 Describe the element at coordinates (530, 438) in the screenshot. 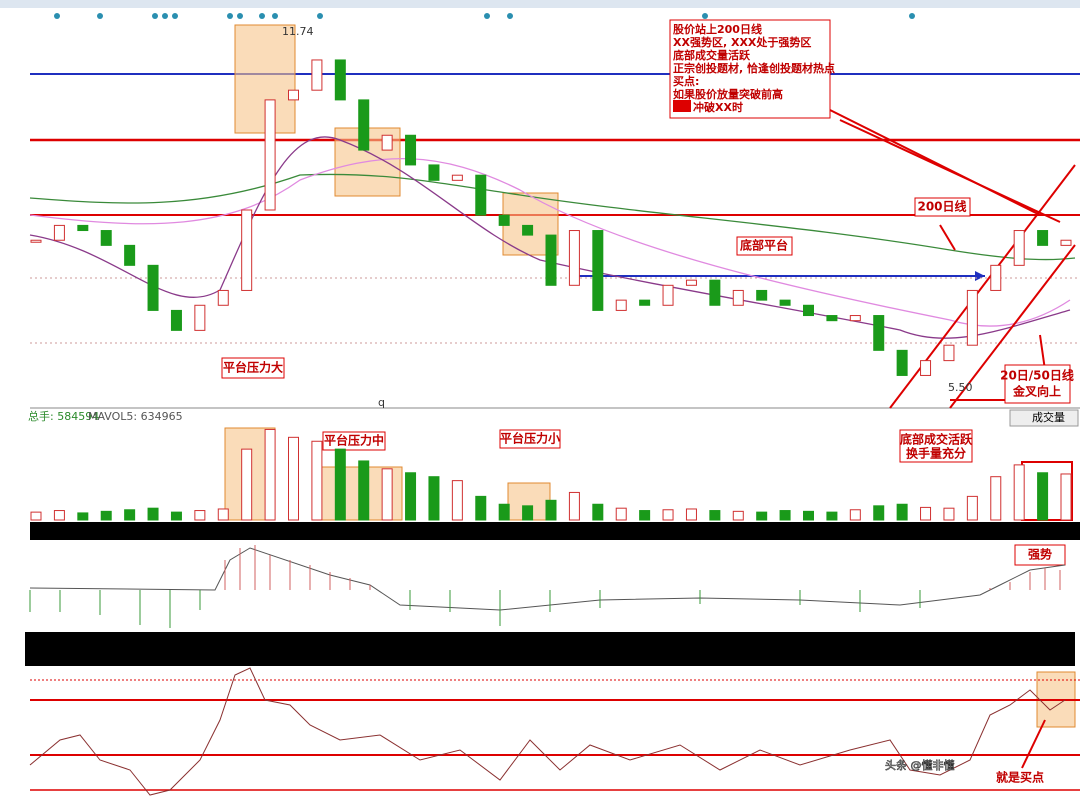

I see `pressure-label: 平台压力小` at that location.